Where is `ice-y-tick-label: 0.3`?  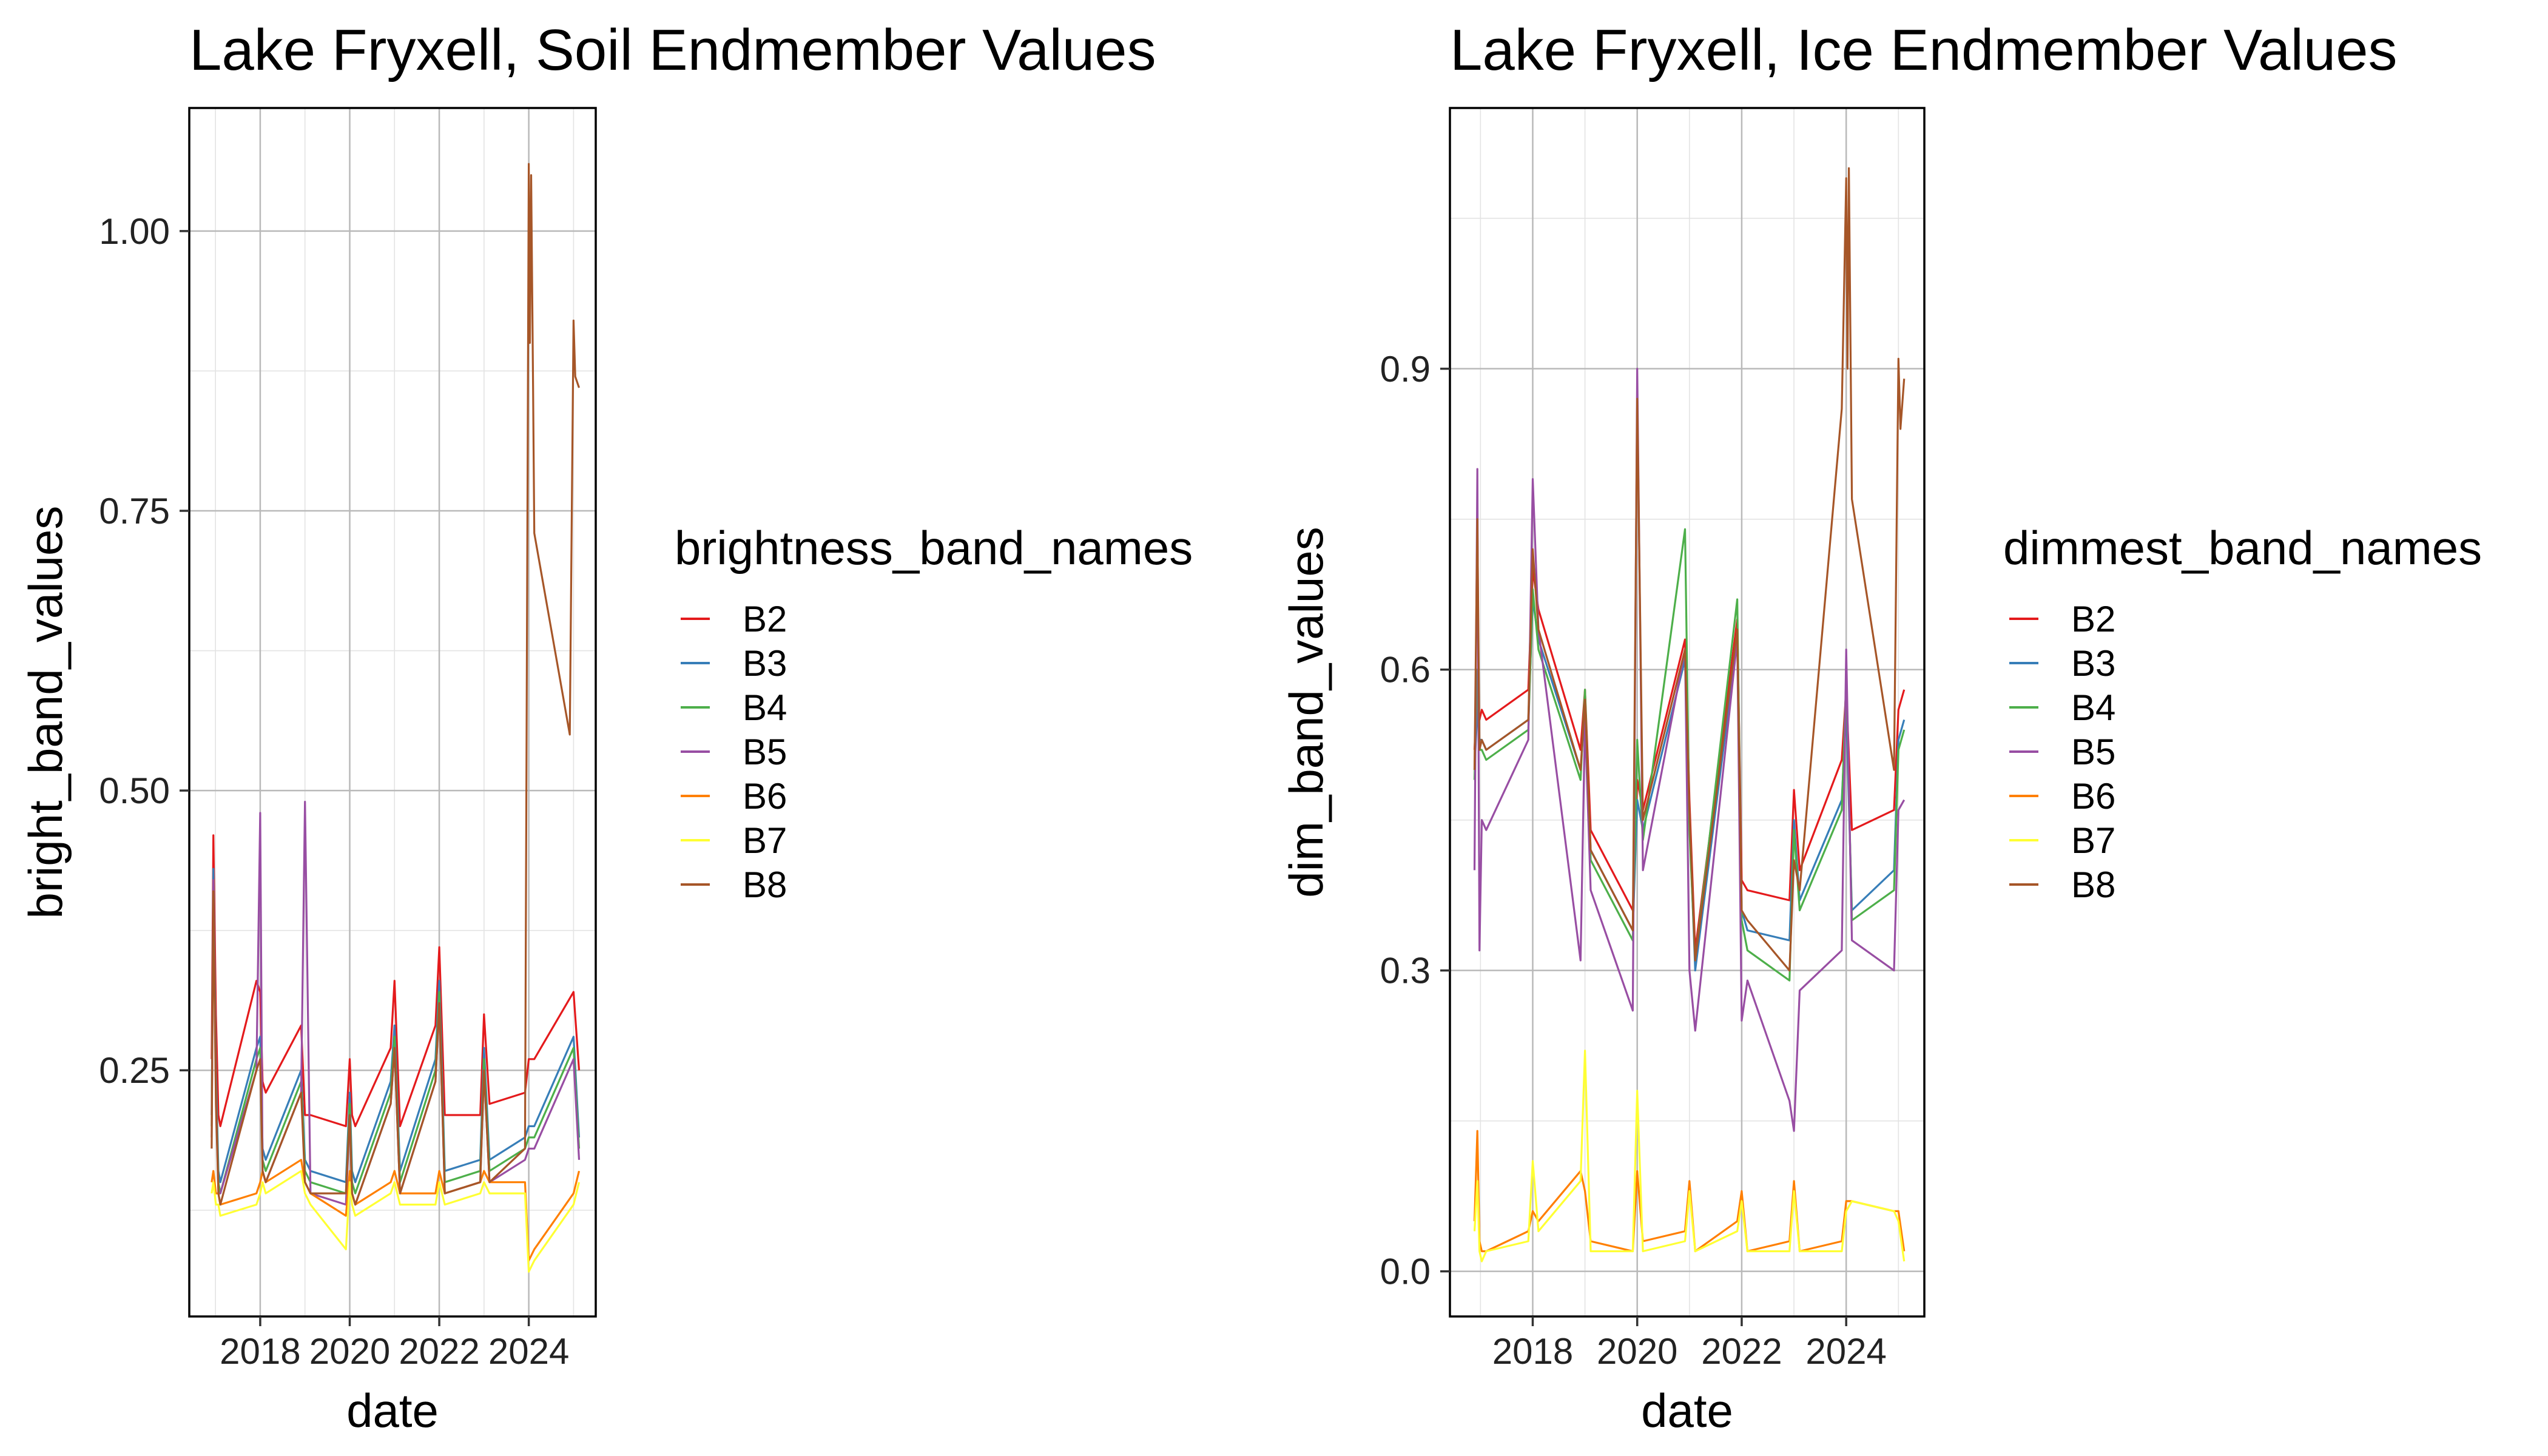
ice-y-tick-label: 0.3 is located at coordinates (1405, 971).